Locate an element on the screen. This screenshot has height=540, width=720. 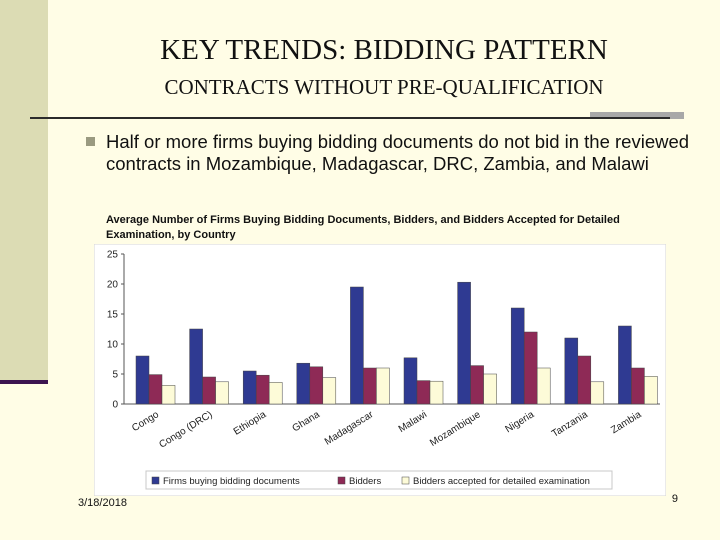
y-tick-label: 10 is located at coordinates (113, 345).